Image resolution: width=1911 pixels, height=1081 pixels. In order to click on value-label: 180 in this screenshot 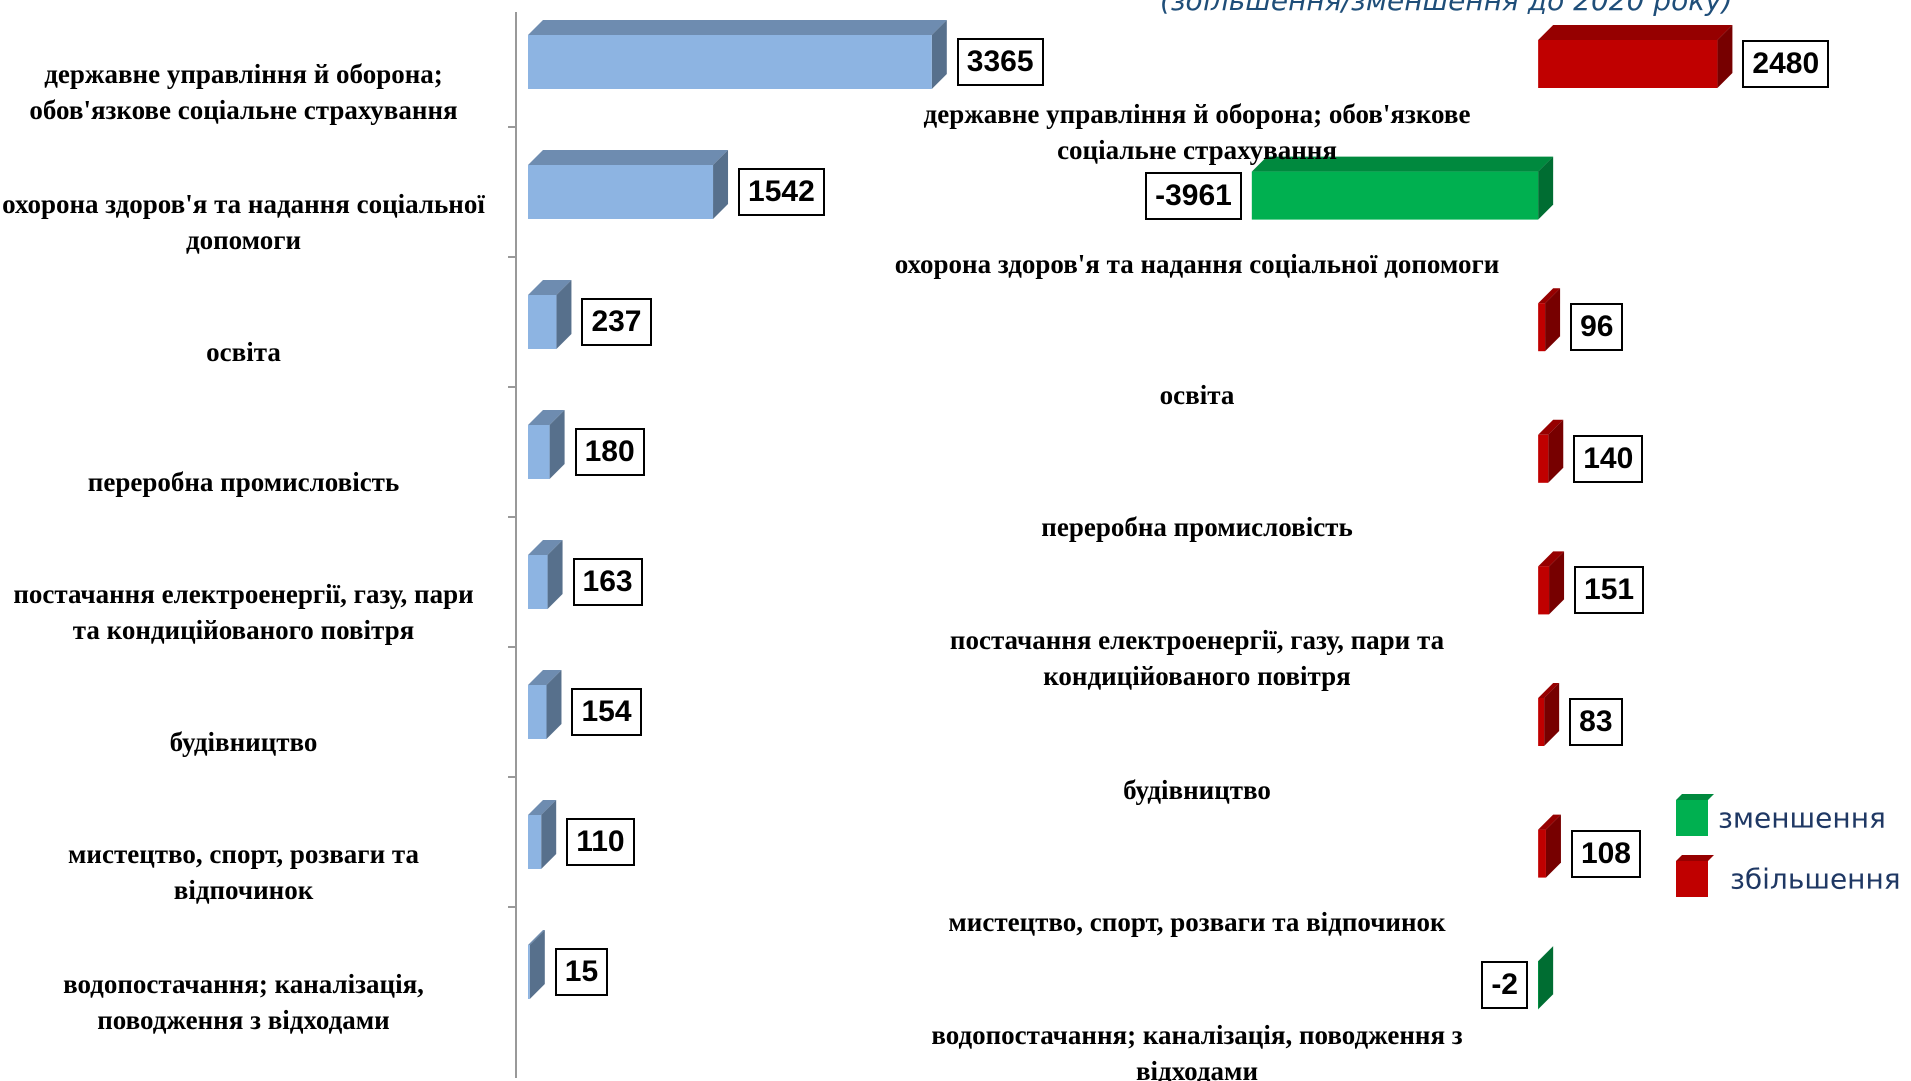, I will do `click(609, 452)`.